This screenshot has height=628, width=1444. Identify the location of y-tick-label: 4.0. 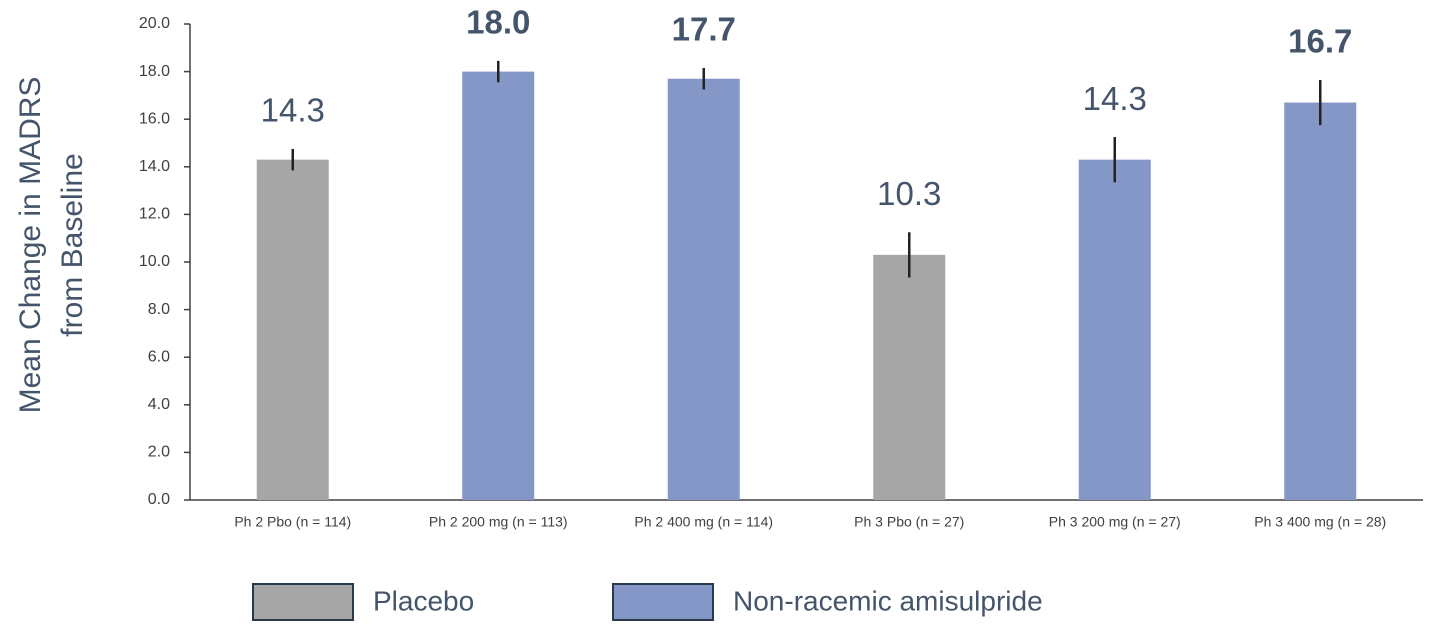
(159, 404).